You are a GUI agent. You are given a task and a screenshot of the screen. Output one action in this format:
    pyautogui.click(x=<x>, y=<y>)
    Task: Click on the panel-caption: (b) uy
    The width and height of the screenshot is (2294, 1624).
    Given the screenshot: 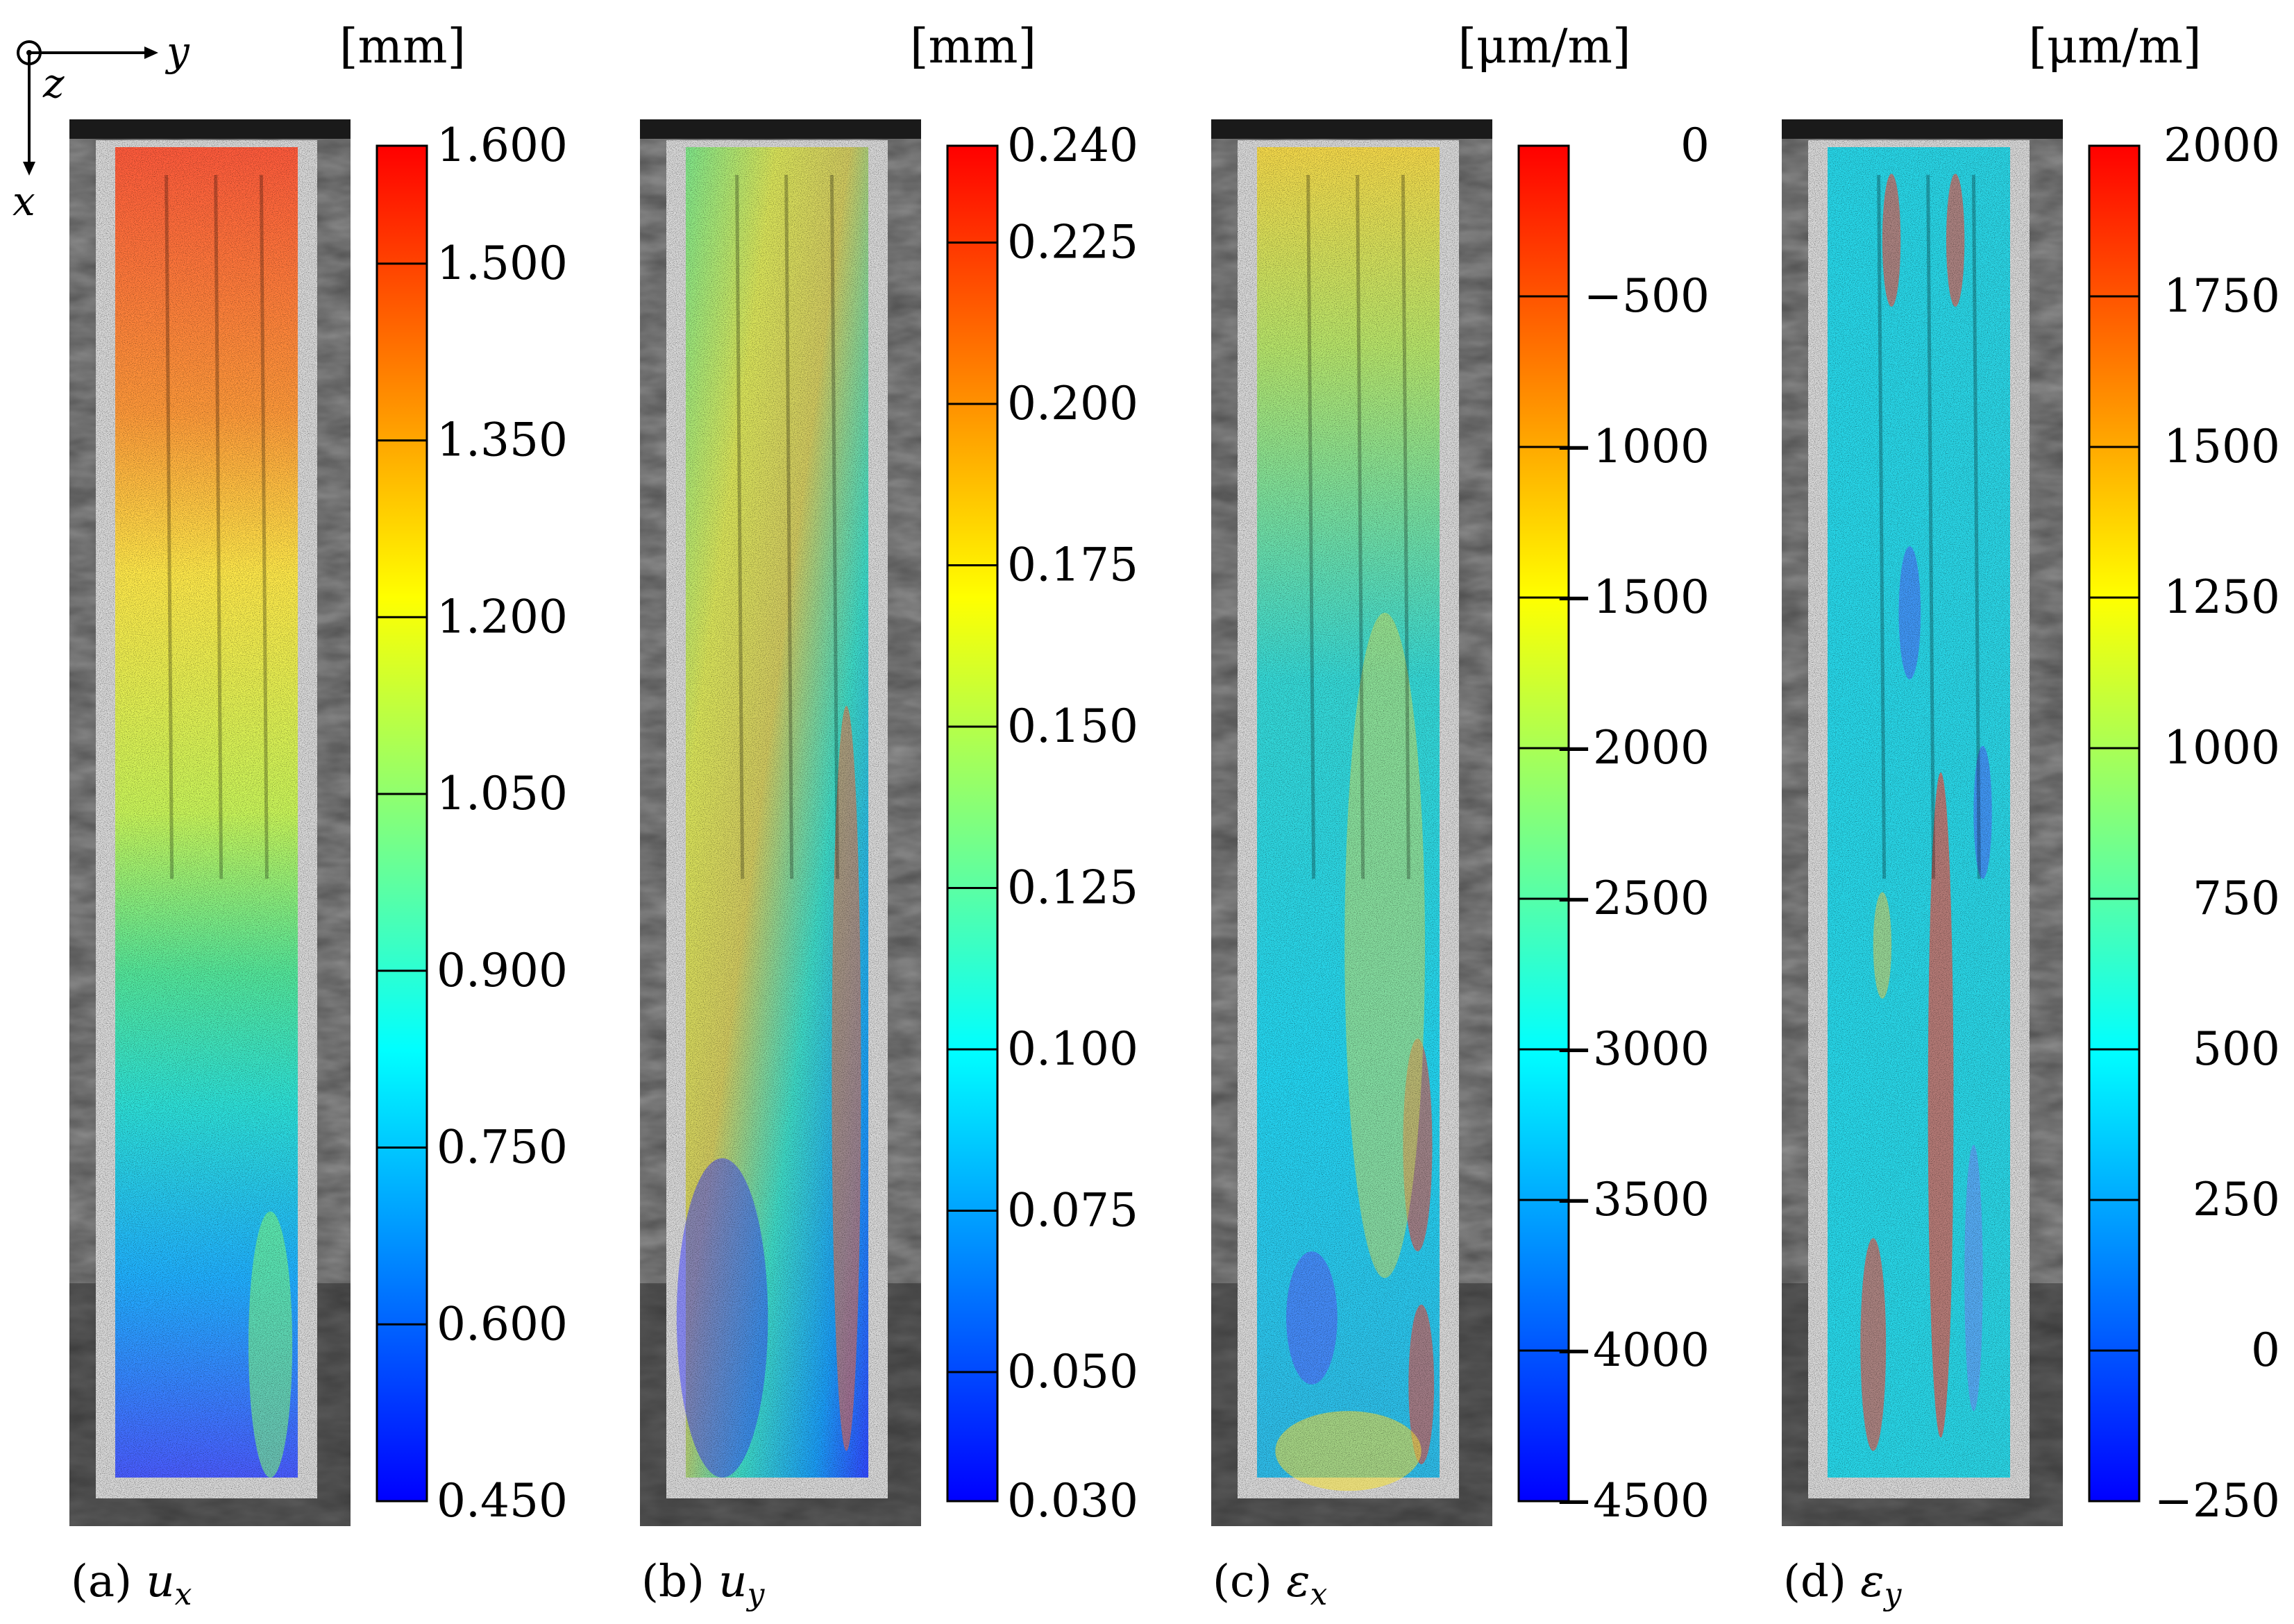 What is the action you would take?
    pyautogui.click(x=703, y=1584)
    